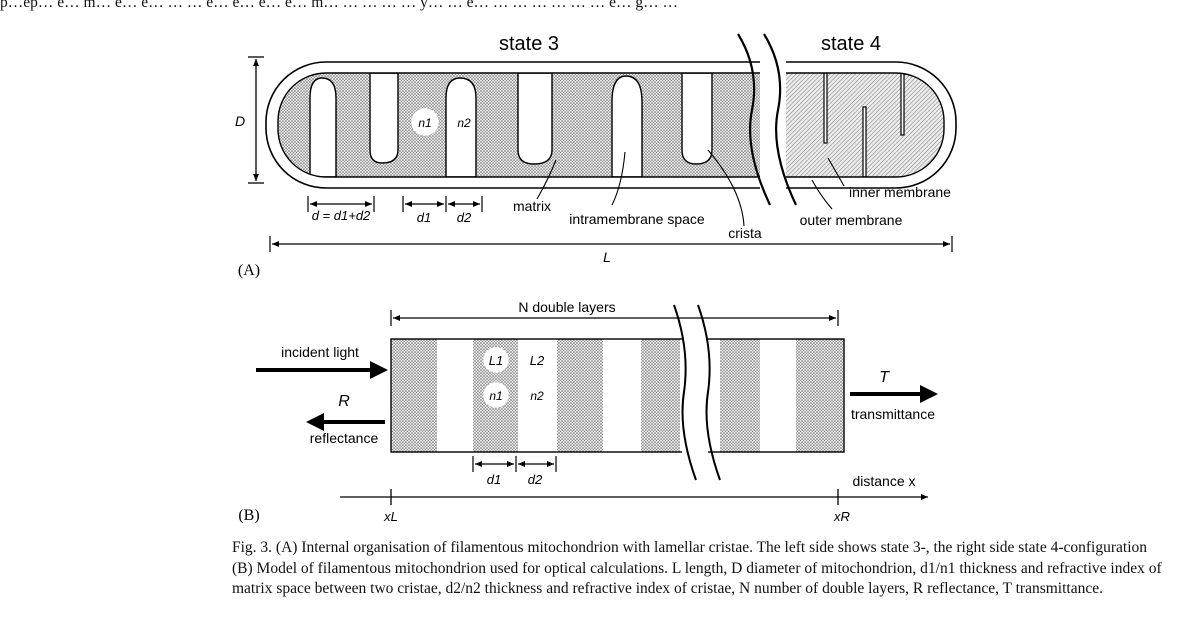  I want to click on d-label: D, so click(240, 121).